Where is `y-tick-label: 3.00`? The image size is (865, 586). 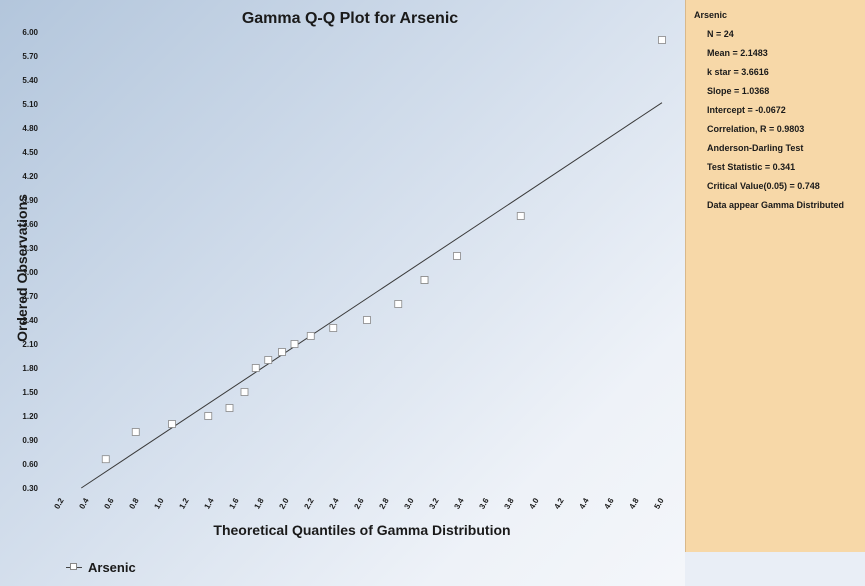 y-tick-label: 3.00 is located at coordinates (30, 272).